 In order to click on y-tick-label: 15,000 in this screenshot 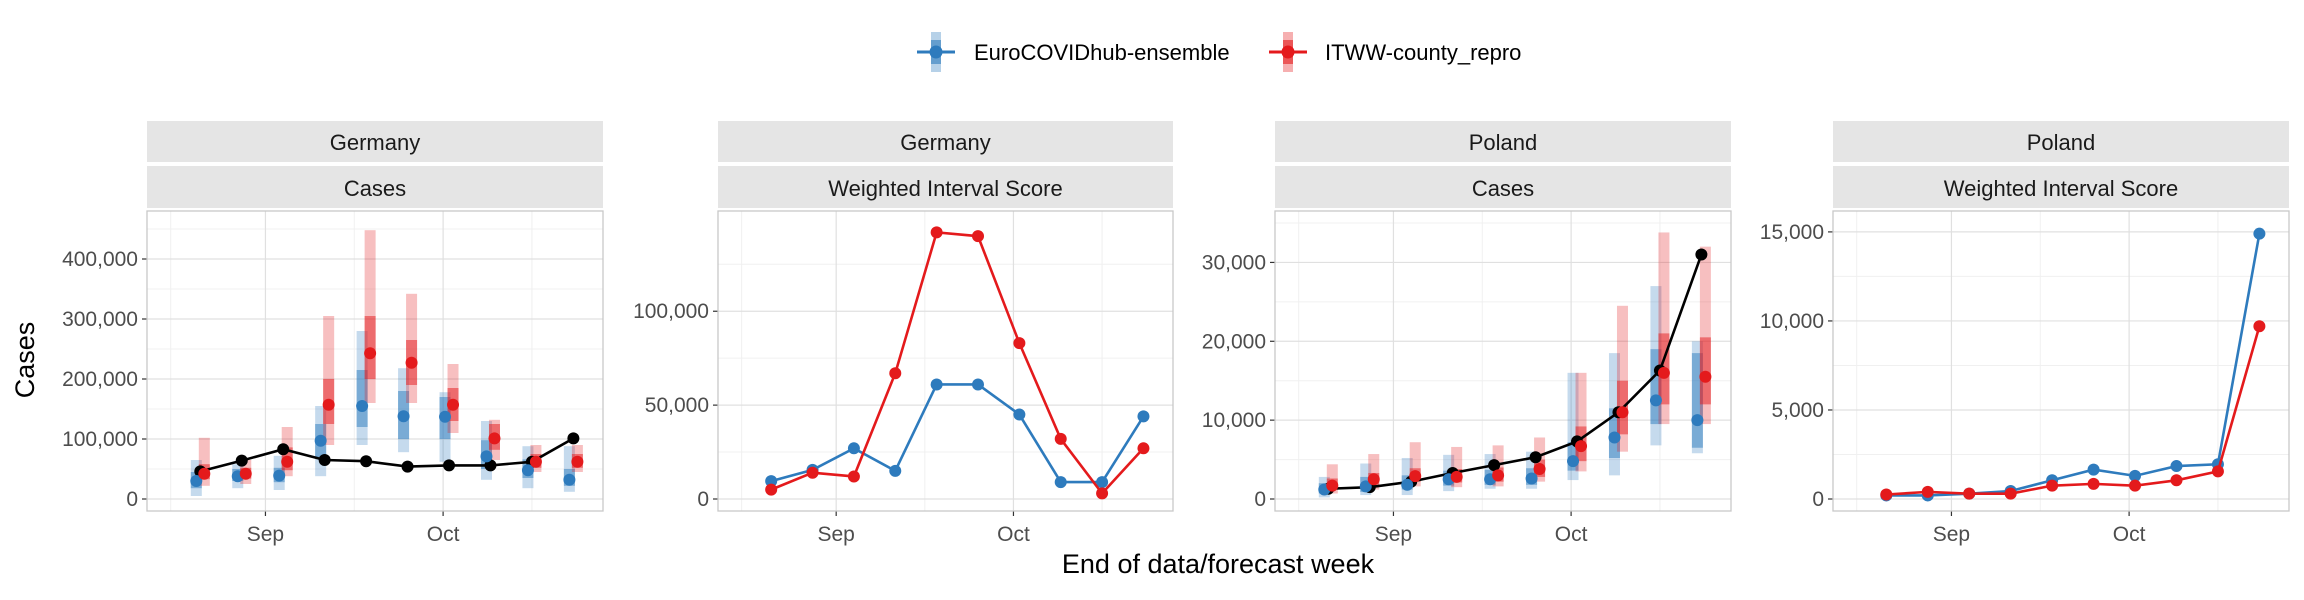, I will do `click(1792, 232)`.